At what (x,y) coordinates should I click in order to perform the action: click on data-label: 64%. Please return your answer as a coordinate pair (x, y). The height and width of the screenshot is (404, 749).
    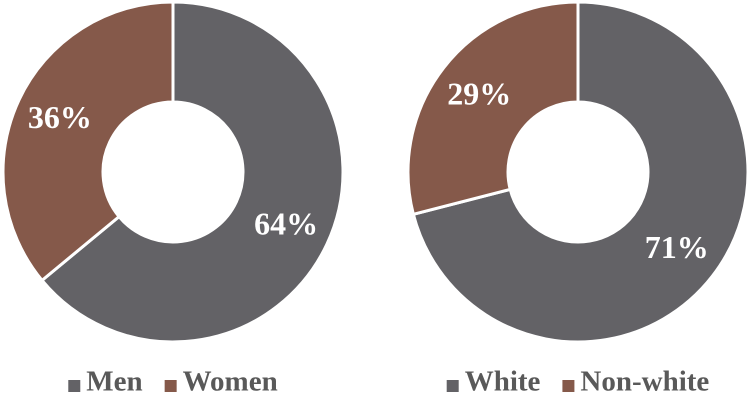
    Looking at the image, I should click on (286, 224).